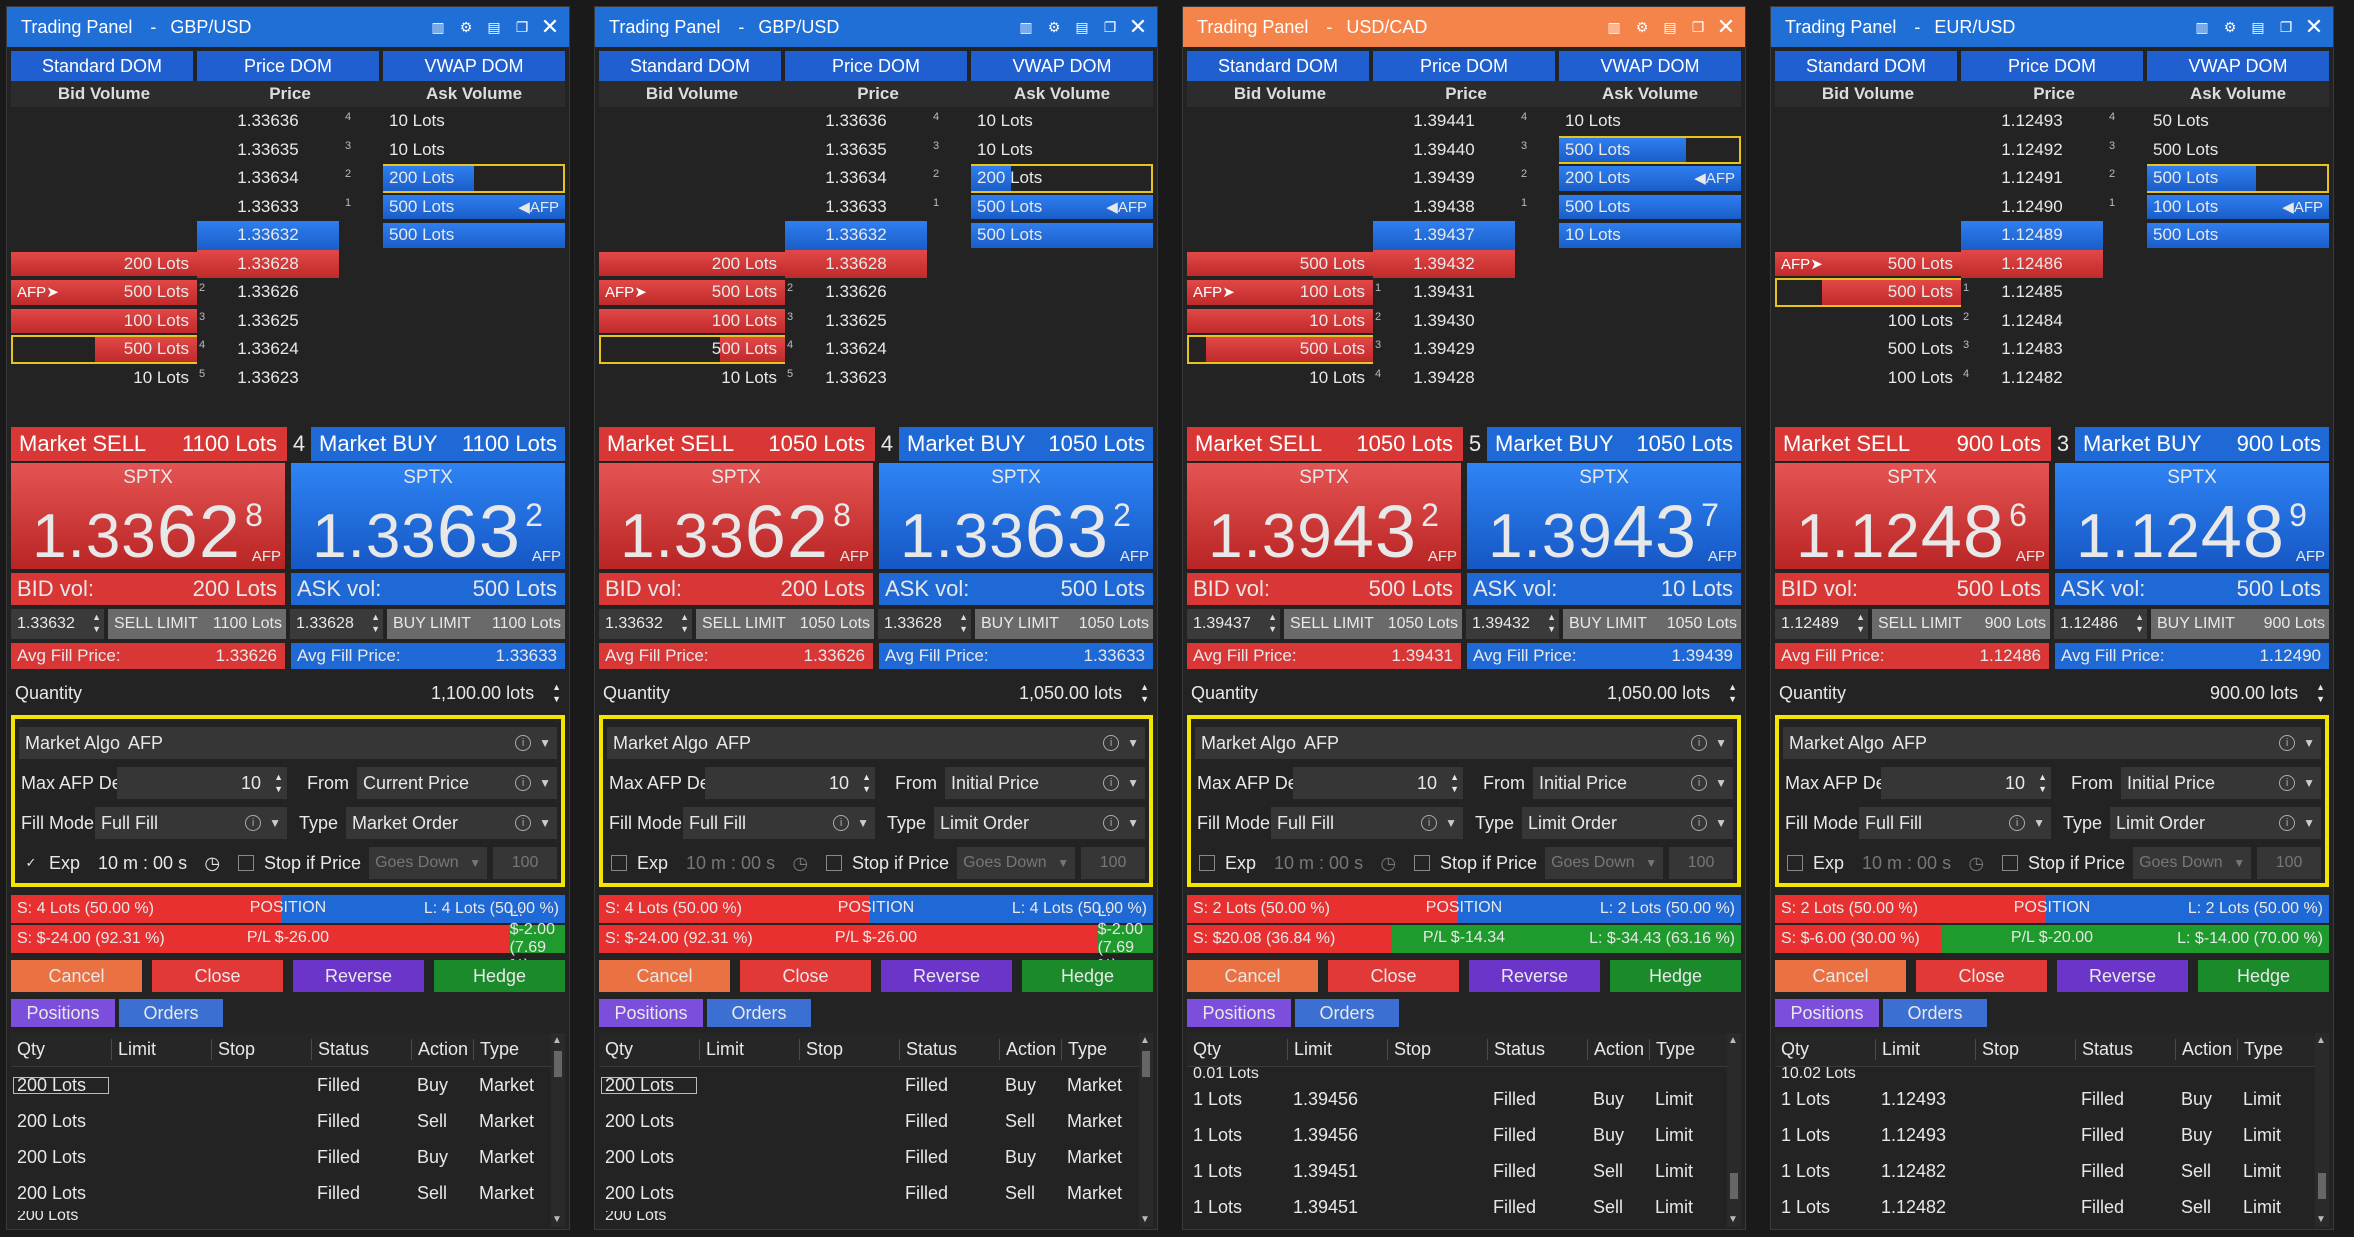 The image size is (2354, 1237). What do you see at coordinates (475, 624) in the screenshot?
I see `buy-limit-button: BUY LIMIT 1100 Lots` at bounding box center [475, 624].